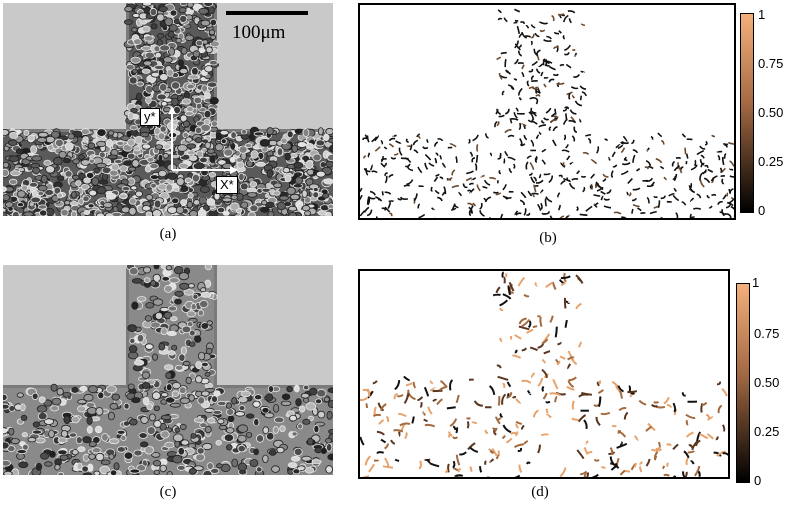 The height and width of the screenshot is (507, 787). I want to click on colorbar-bottom, so click(743, 383).